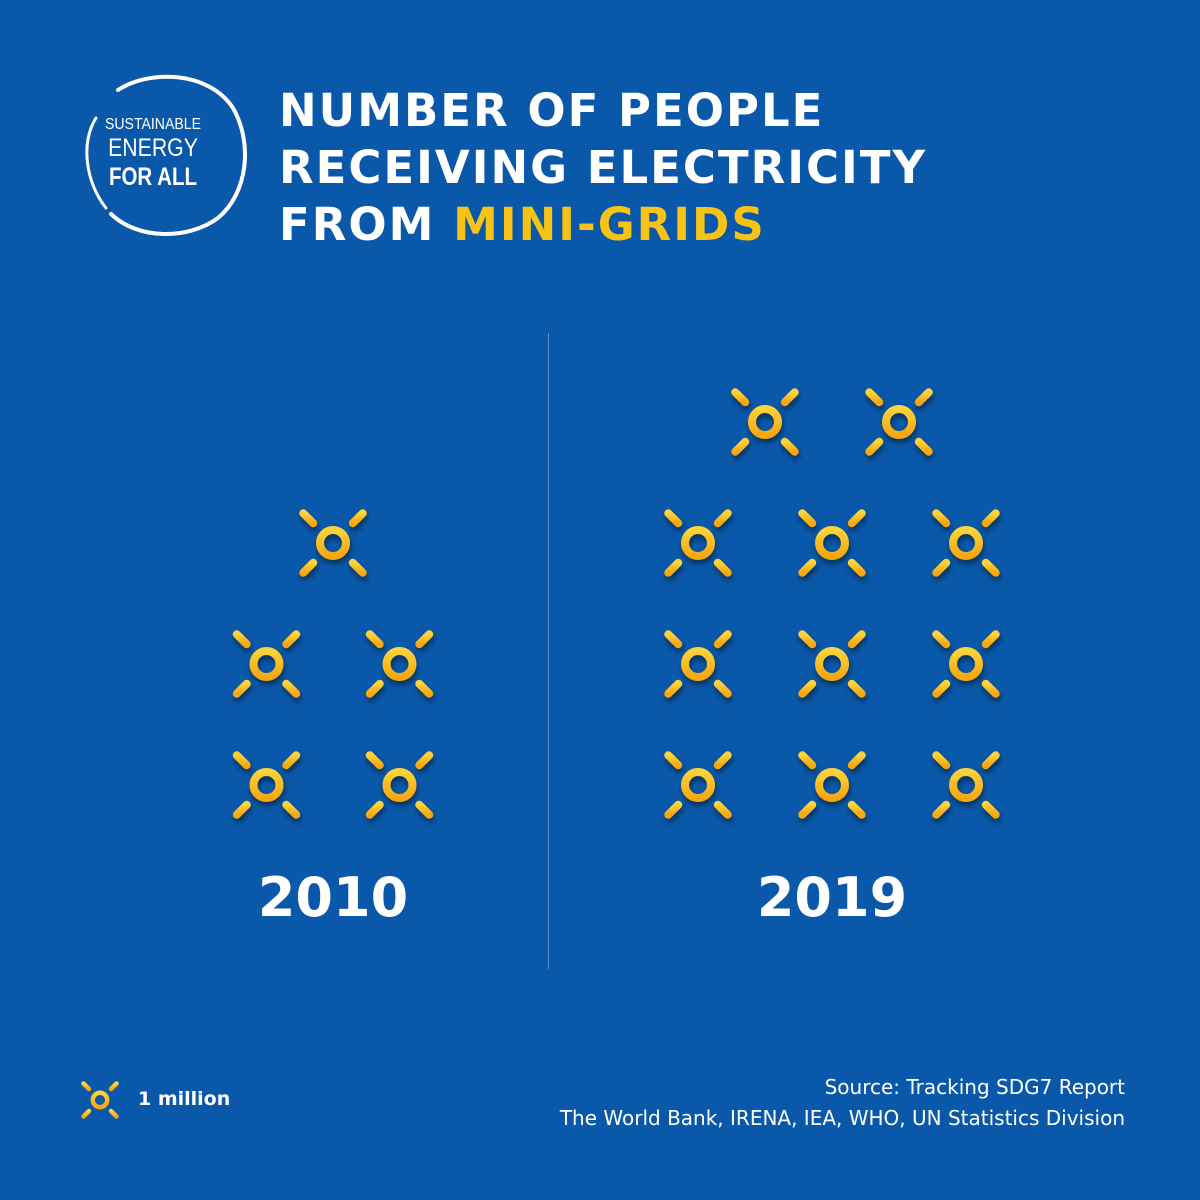  Describe the element at coordinates (333, 897) in the screenshot. I see `year-label-2010: 2010` at that location.